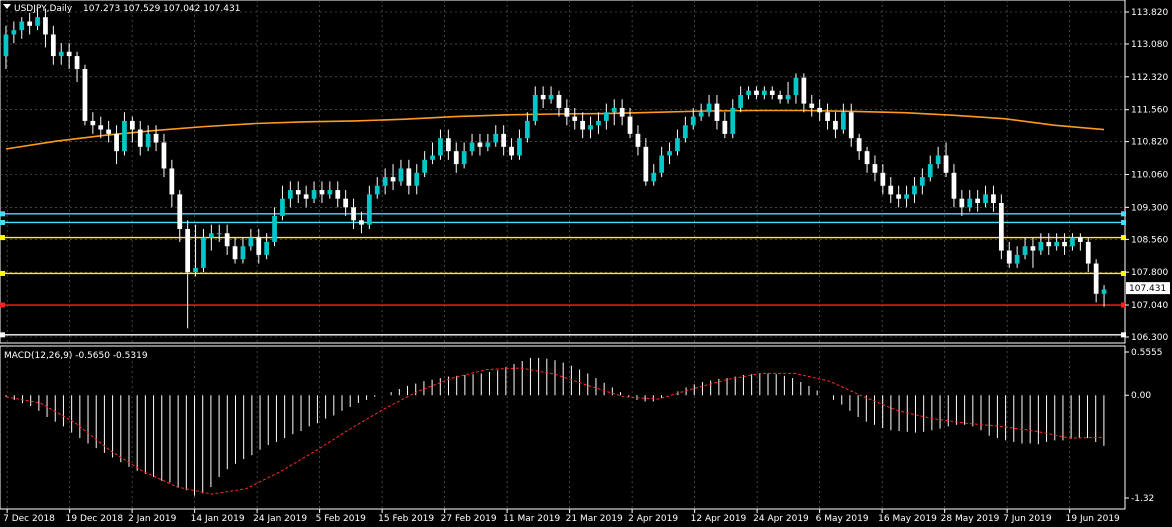 The image size is (1172, 527). Describe the element at coordinates (1148, 288) in the screenshot. I see `current-price-box` at that location.